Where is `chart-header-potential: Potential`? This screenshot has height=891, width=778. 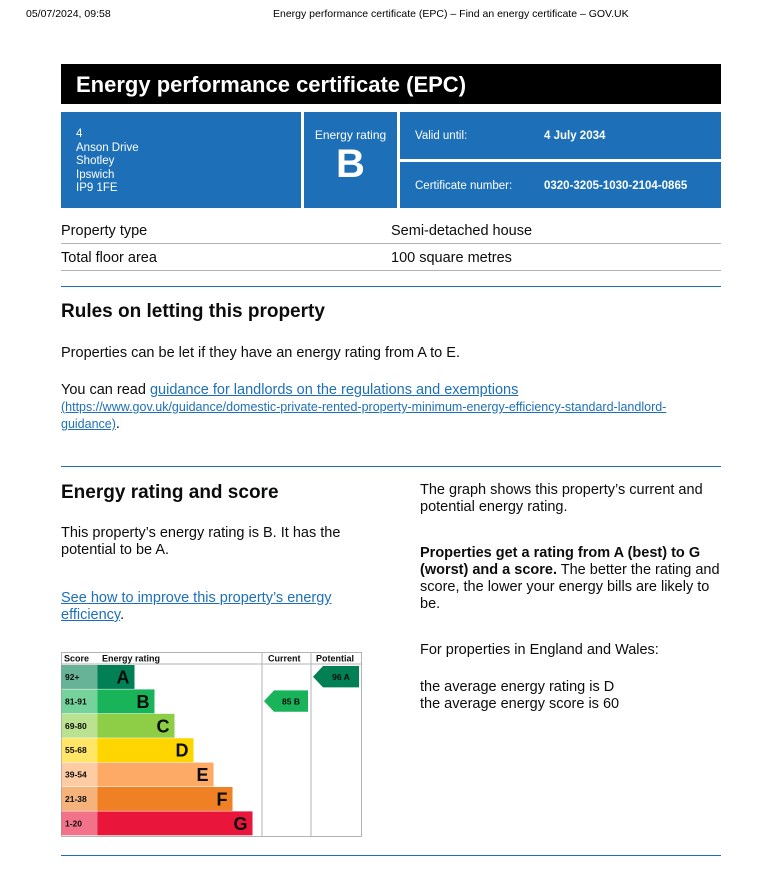
chart-header-potential: Potential is located at coordinates (335, 659).